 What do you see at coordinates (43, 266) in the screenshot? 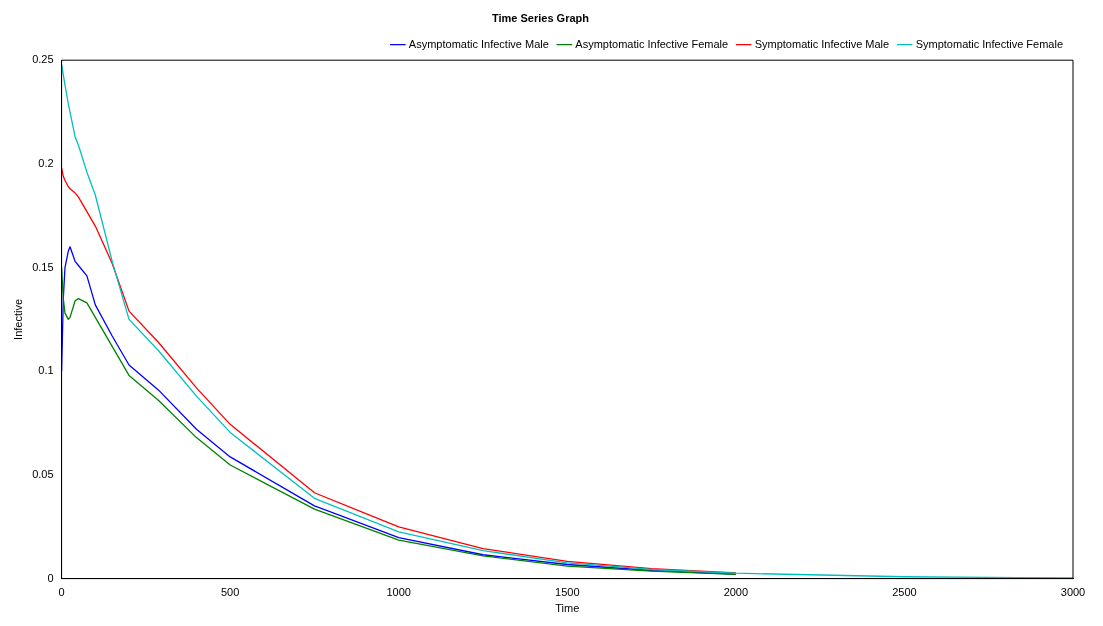
I see `y-tick-label: 0.15` at bounding box center [43, 266].